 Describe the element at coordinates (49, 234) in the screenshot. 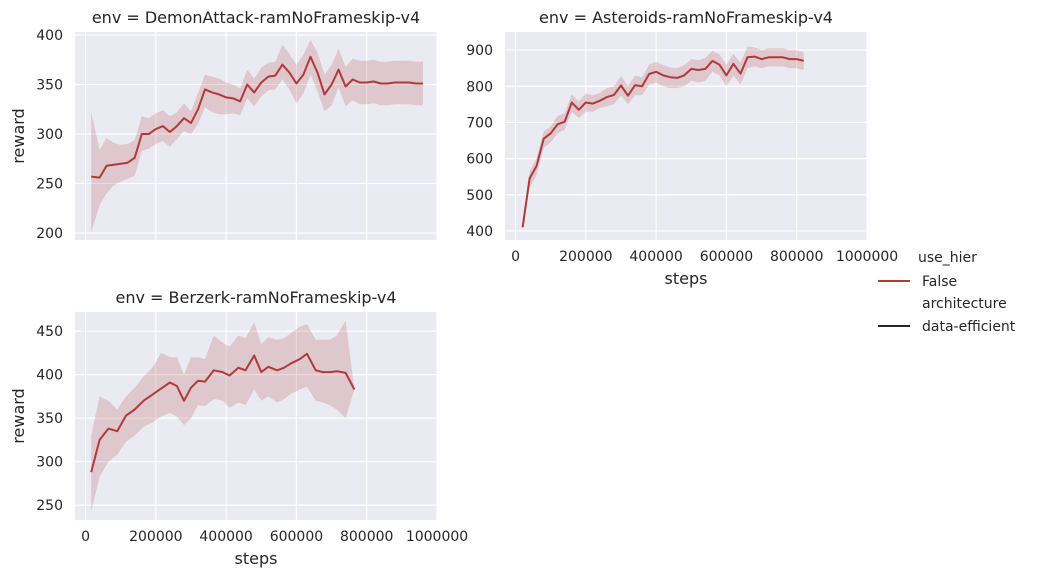

I see `y-tick-label: 200` at that location.